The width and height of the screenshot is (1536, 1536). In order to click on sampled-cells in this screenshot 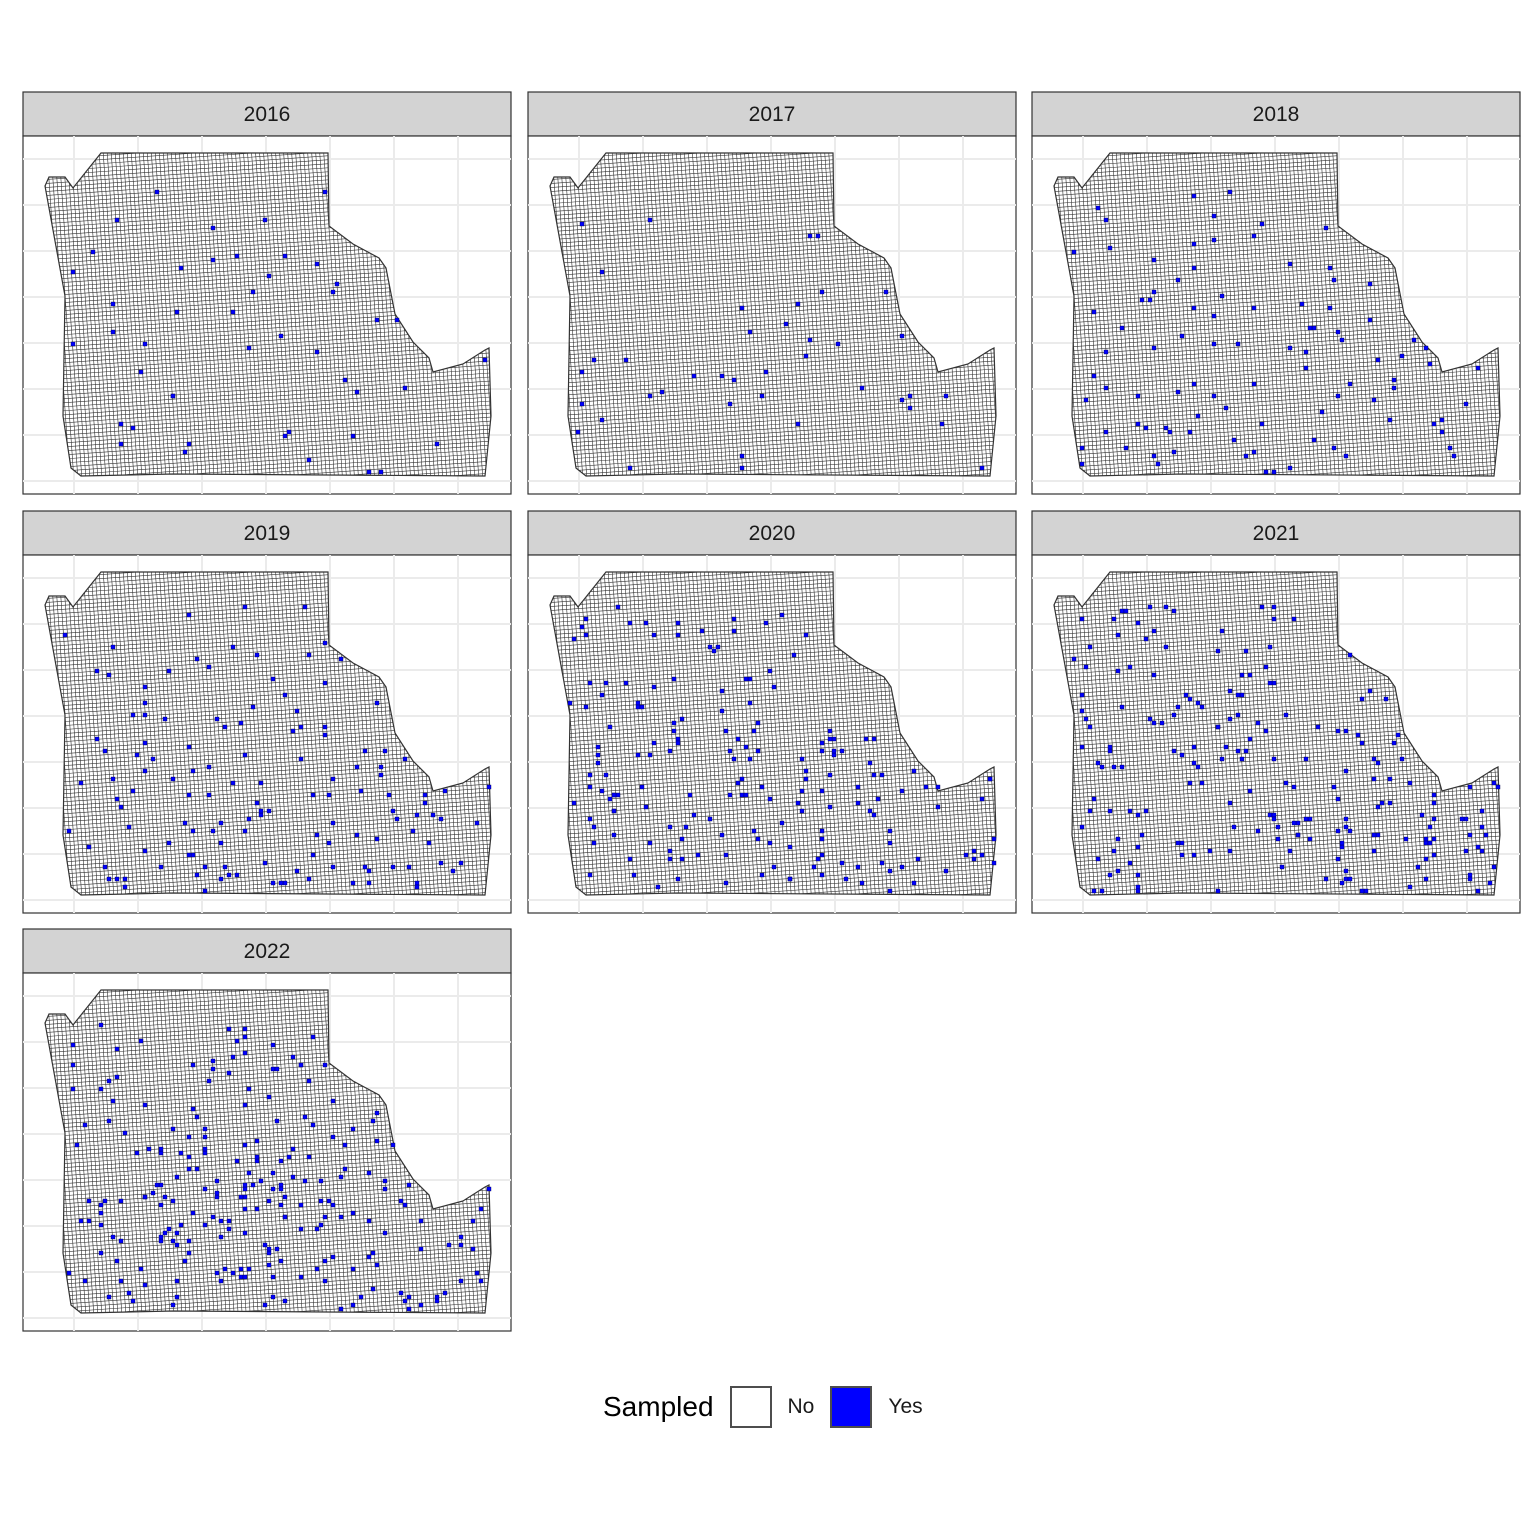, I will do `click(277, 749)`.